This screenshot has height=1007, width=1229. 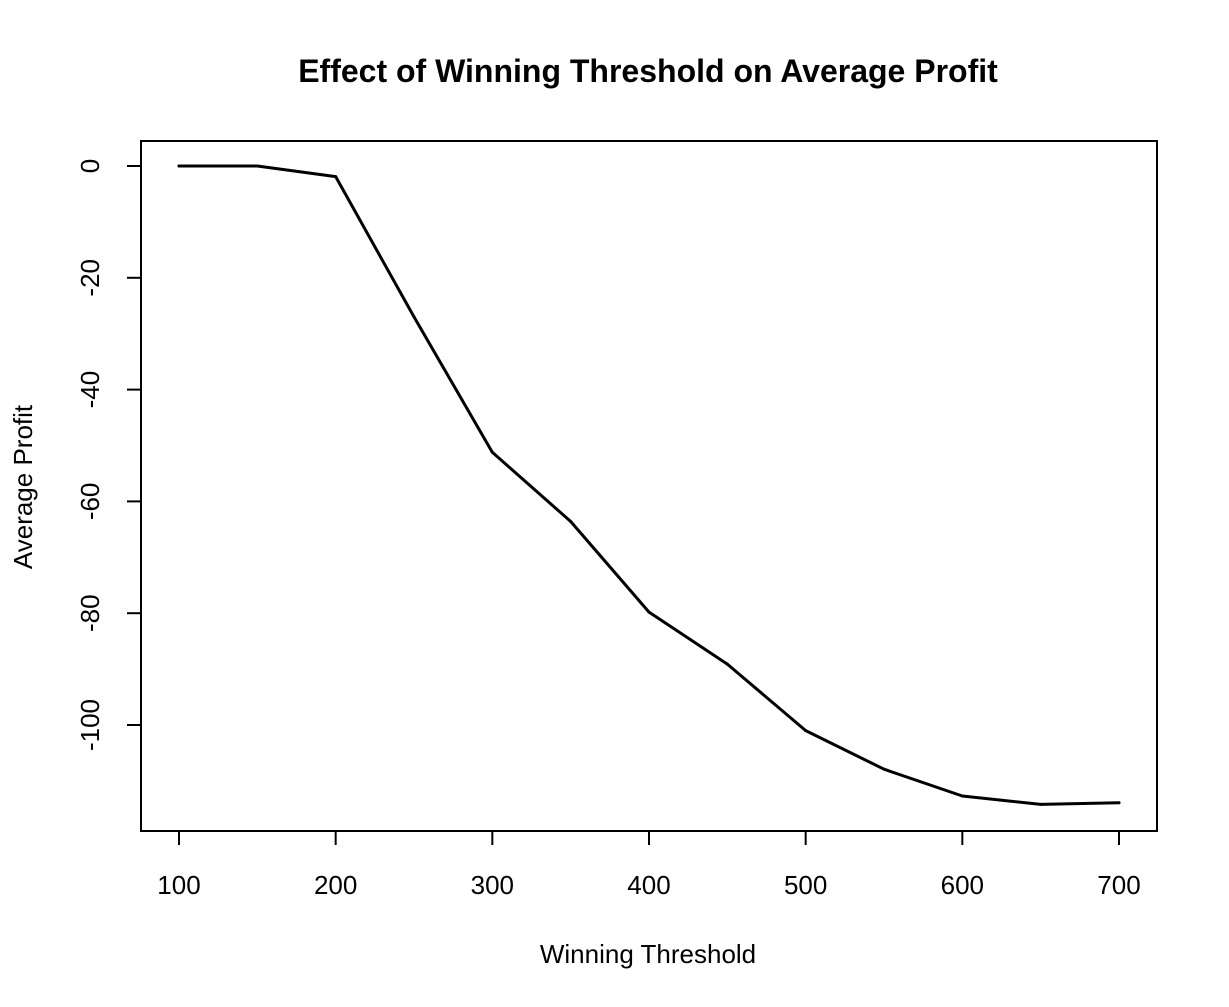 What do you see at coordinates (23, 486) in the screenshot?
I see `y-axis-label: Average Profit` at bounding box center [23, 486].